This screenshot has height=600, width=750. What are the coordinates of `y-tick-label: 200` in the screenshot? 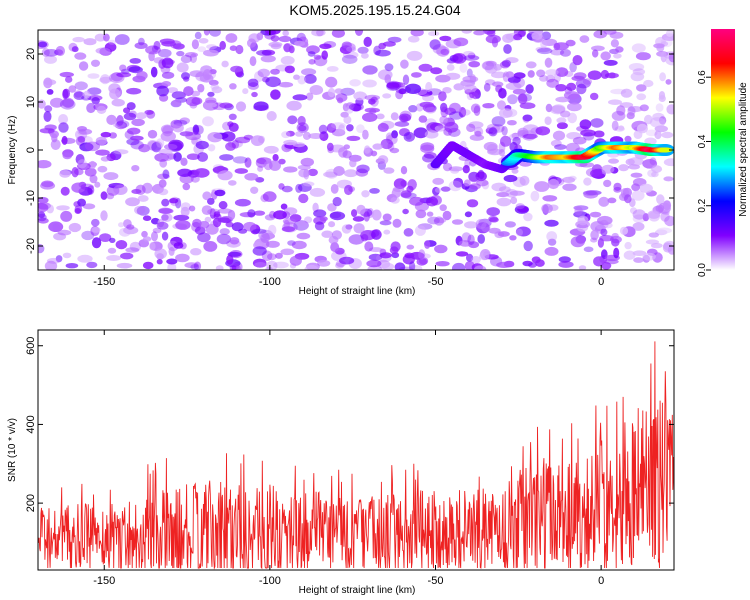 It's located at (31, 503).